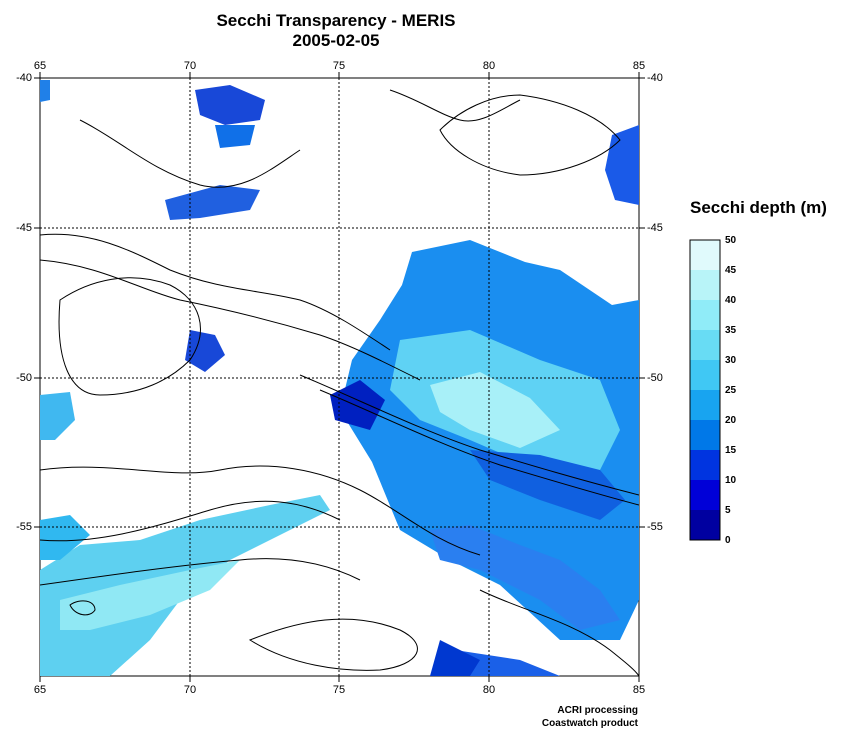 This screenshot has height=738, width=860. I want to click on map-title: Secchi Transparency - MERIS, so click(336, 20).